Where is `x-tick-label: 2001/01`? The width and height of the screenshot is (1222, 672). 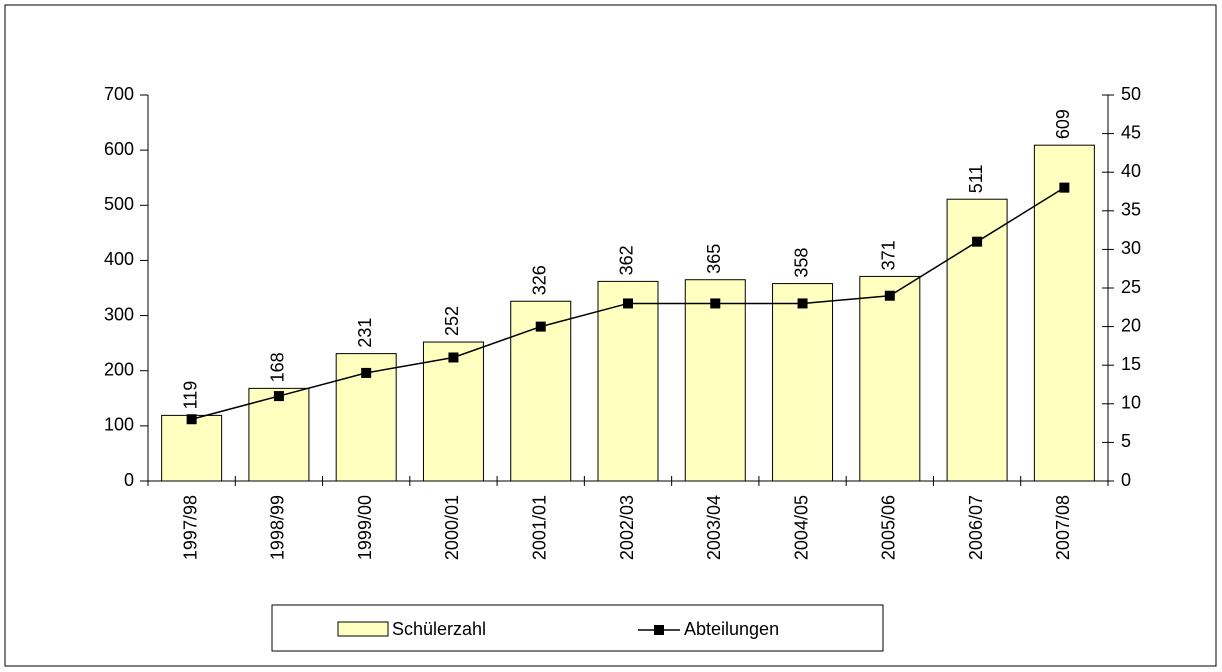
x-tick-label: 2001/01 is located at coordinates (539, 527).